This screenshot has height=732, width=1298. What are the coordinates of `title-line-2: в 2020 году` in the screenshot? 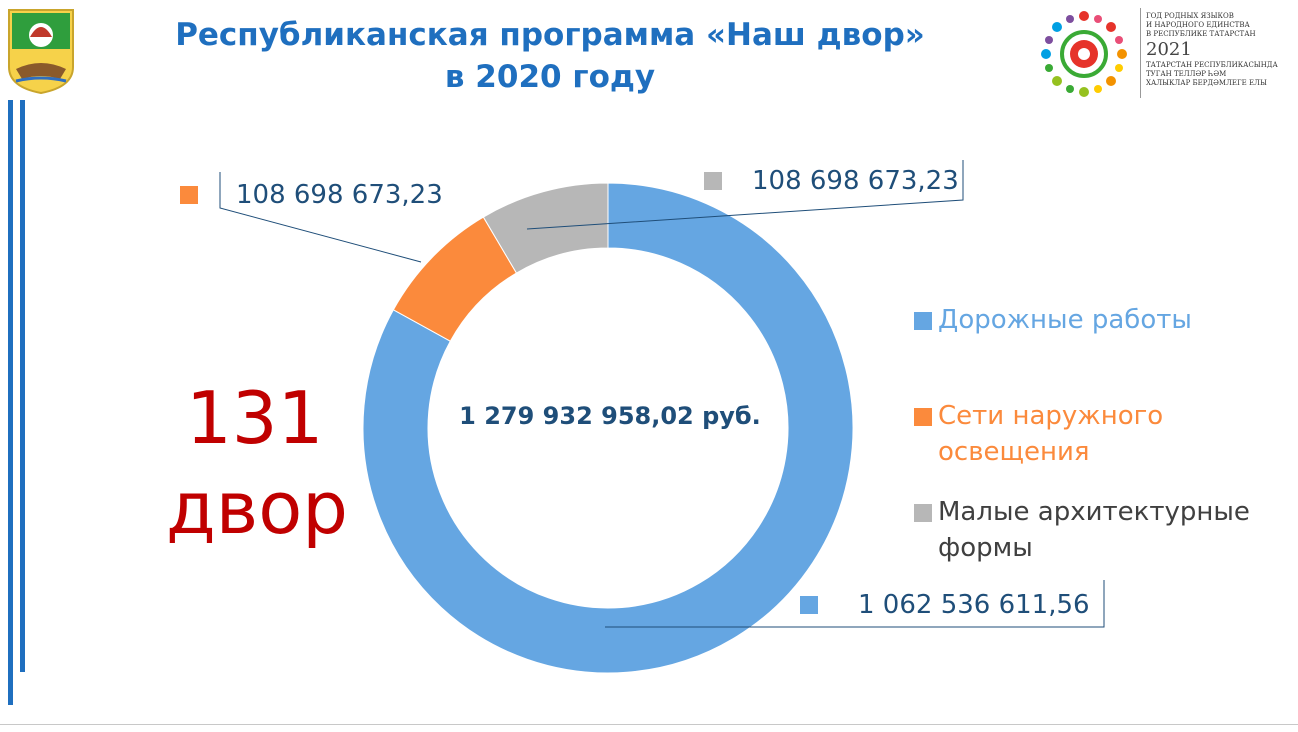 It's located at (550, 77).